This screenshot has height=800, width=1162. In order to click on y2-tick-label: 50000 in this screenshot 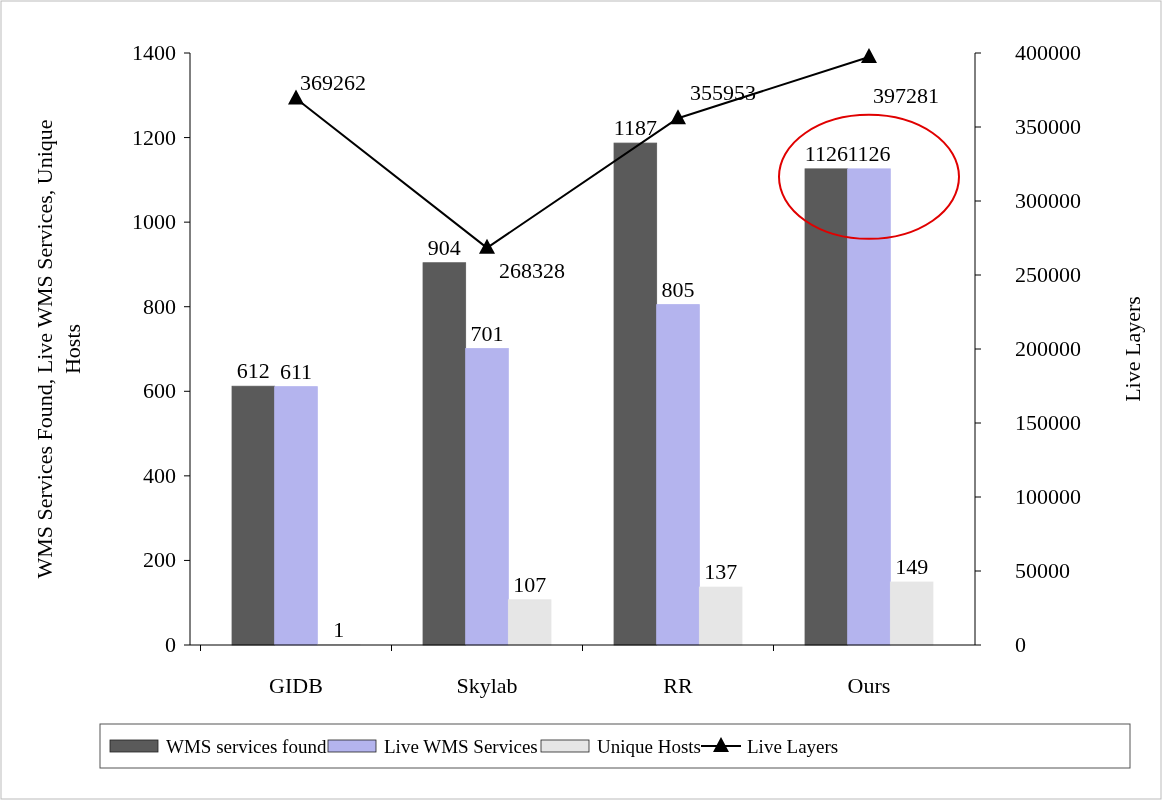, I will do `click(1042, 570)`.